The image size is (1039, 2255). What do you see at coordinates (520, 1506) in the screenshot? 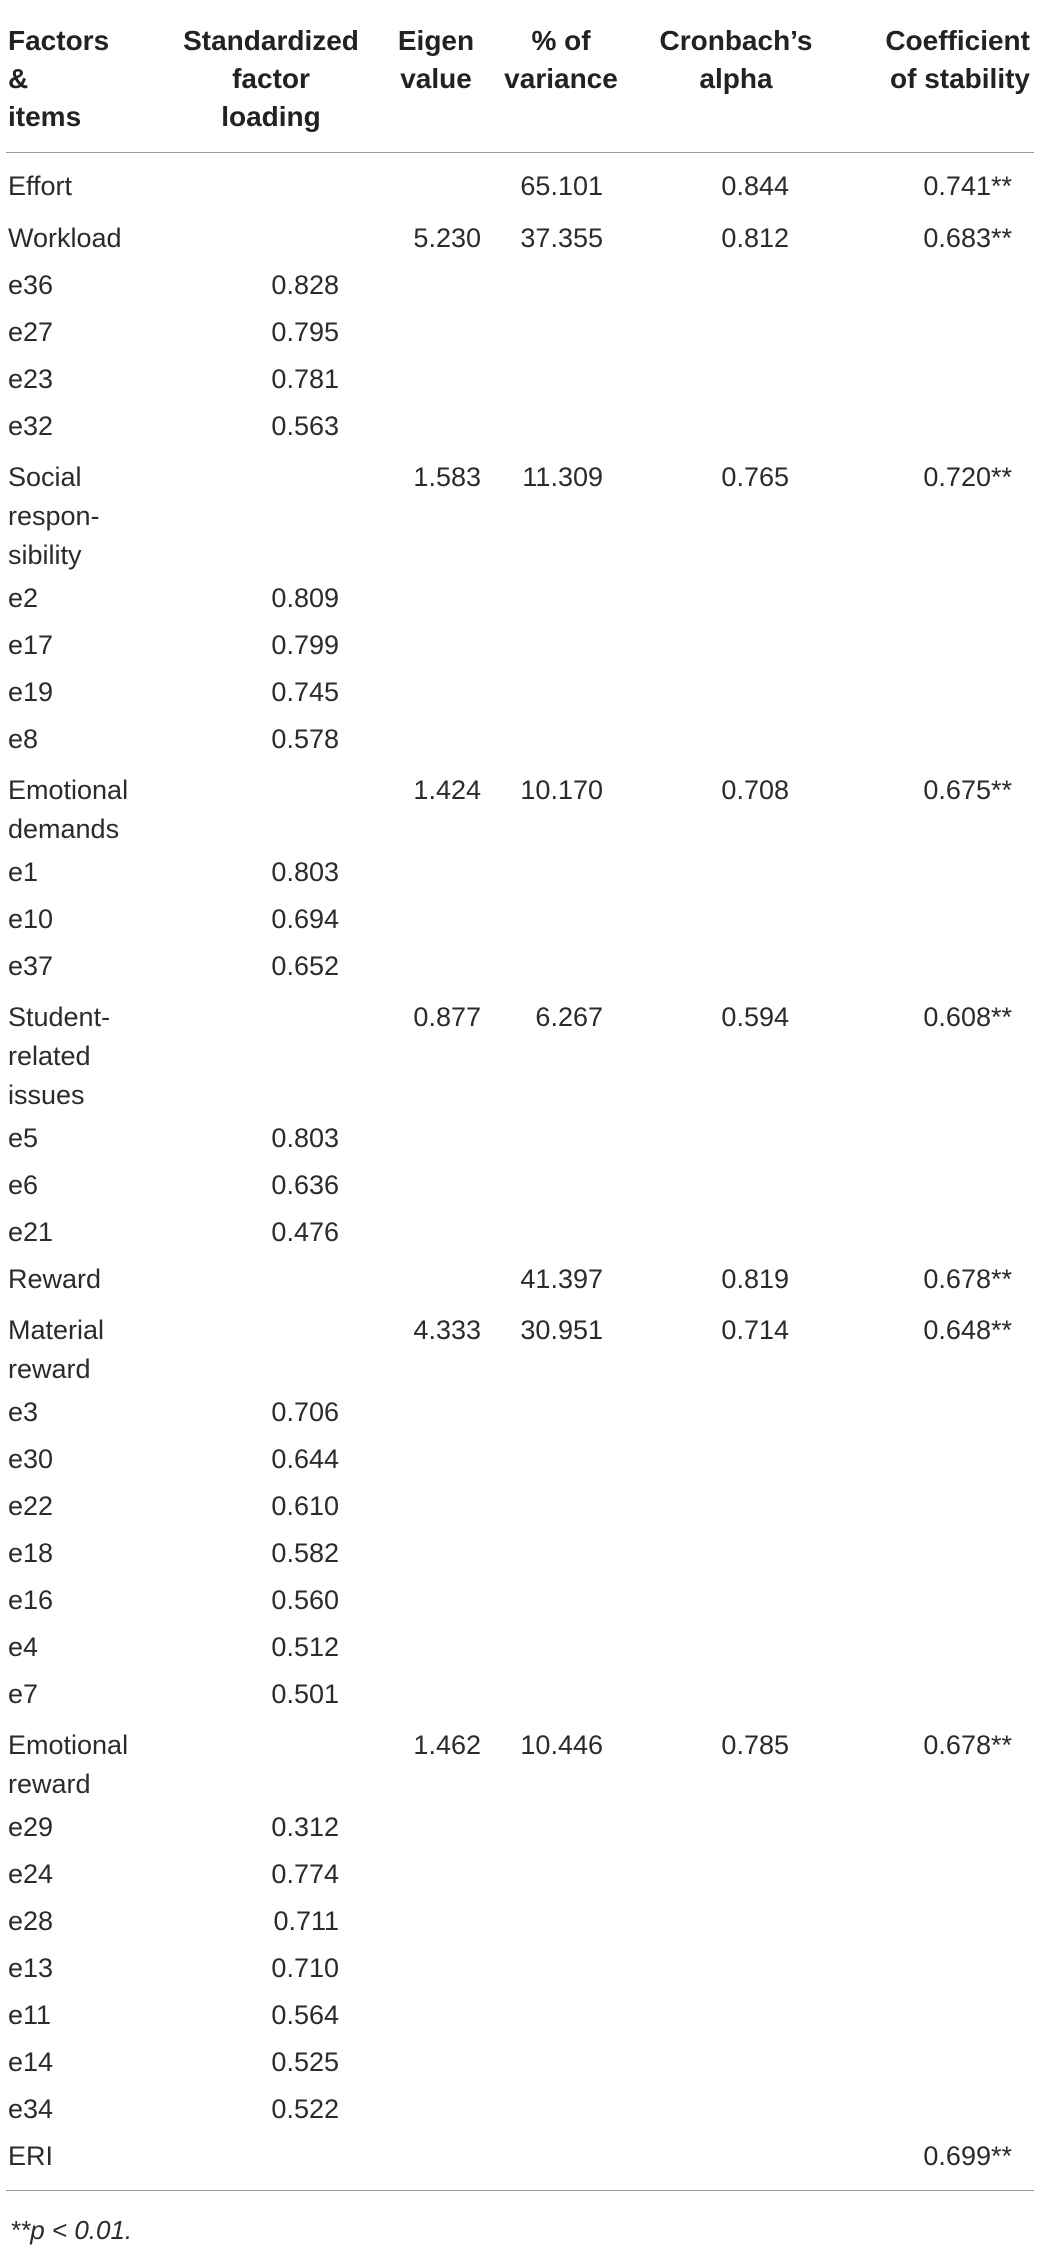
I see `table-row: e22 0.610` at bounding box center [520, 1506].